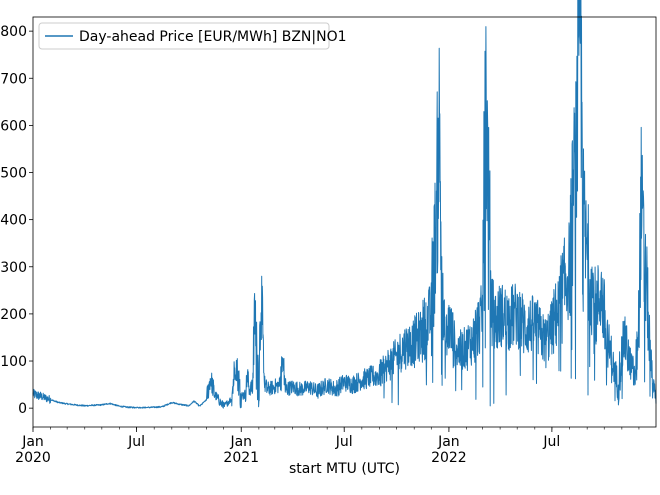  I want to click on legend-box, so click(184, 36).